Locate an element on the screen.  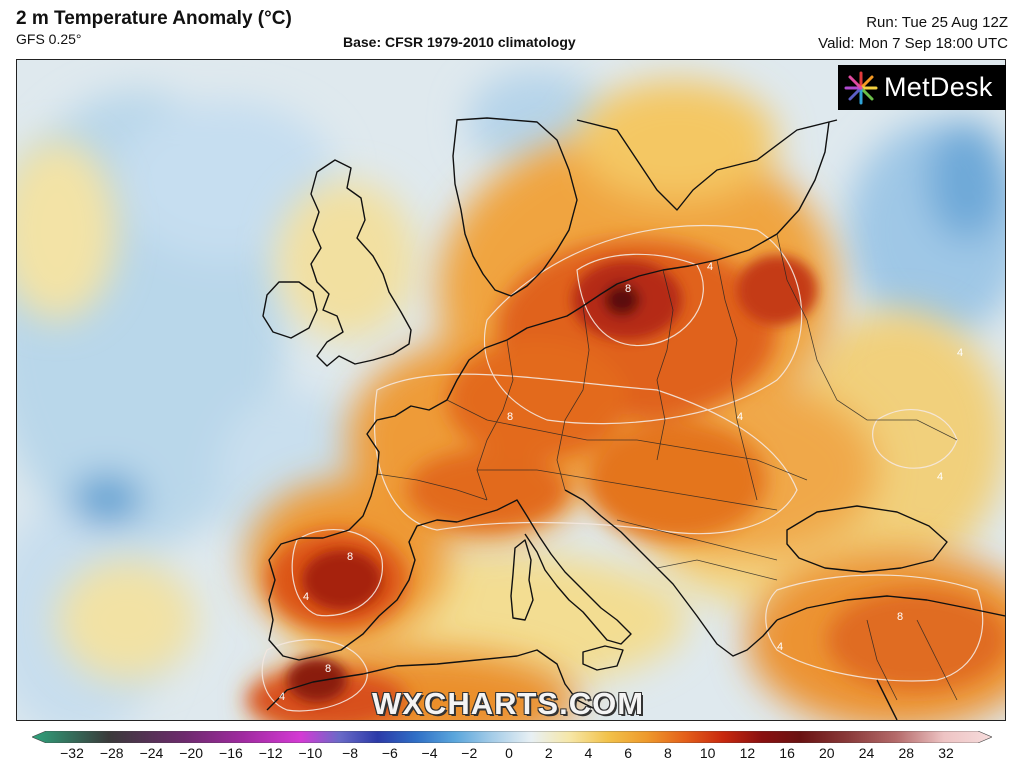
climatology-base-label: Base: CFSR 1979-2010 climatology is located at coordinates (459, 42).